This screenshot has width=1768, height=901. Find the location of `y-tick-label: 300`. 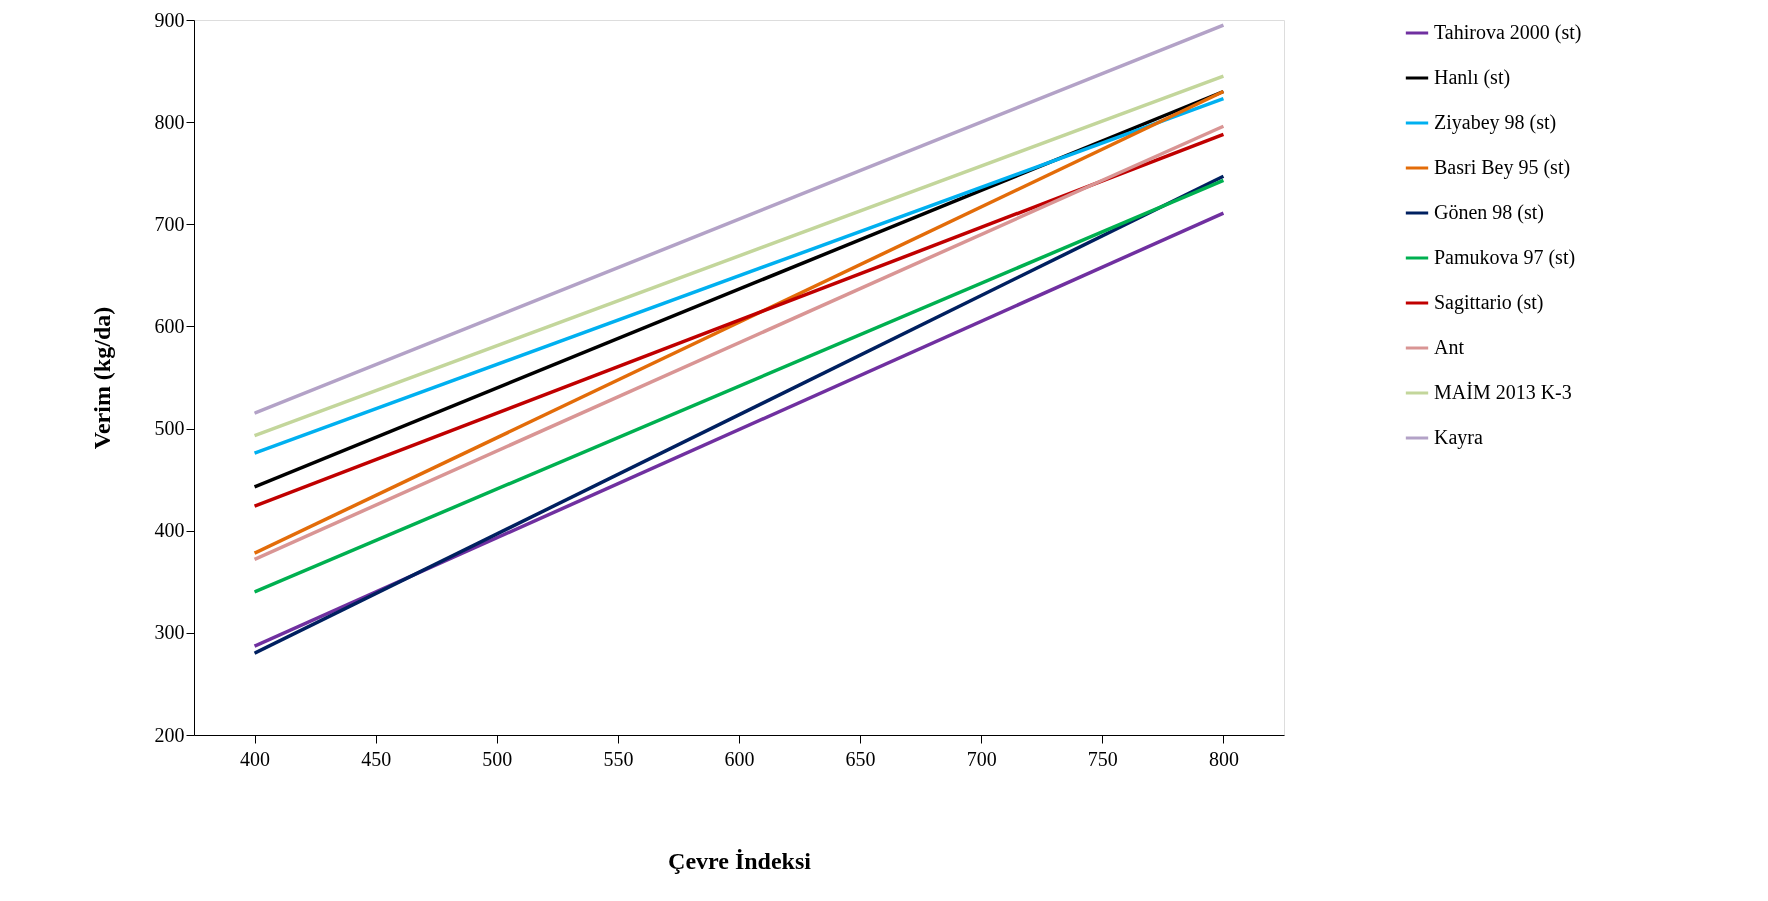

y-tick-label: 300 is located at coordinates (169, 632).